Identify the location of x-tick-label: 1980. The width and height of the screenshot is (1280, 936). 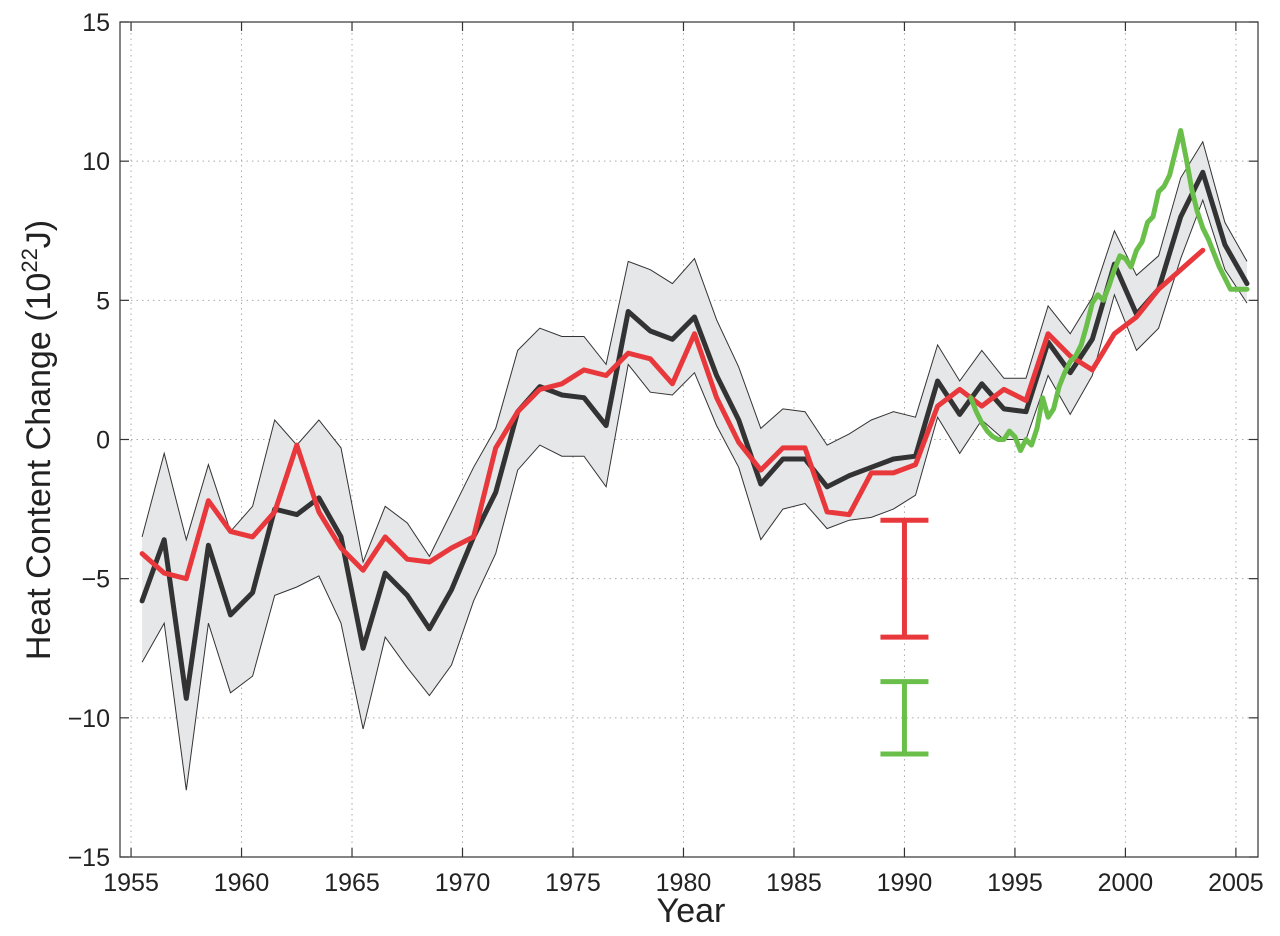
(684, 883).